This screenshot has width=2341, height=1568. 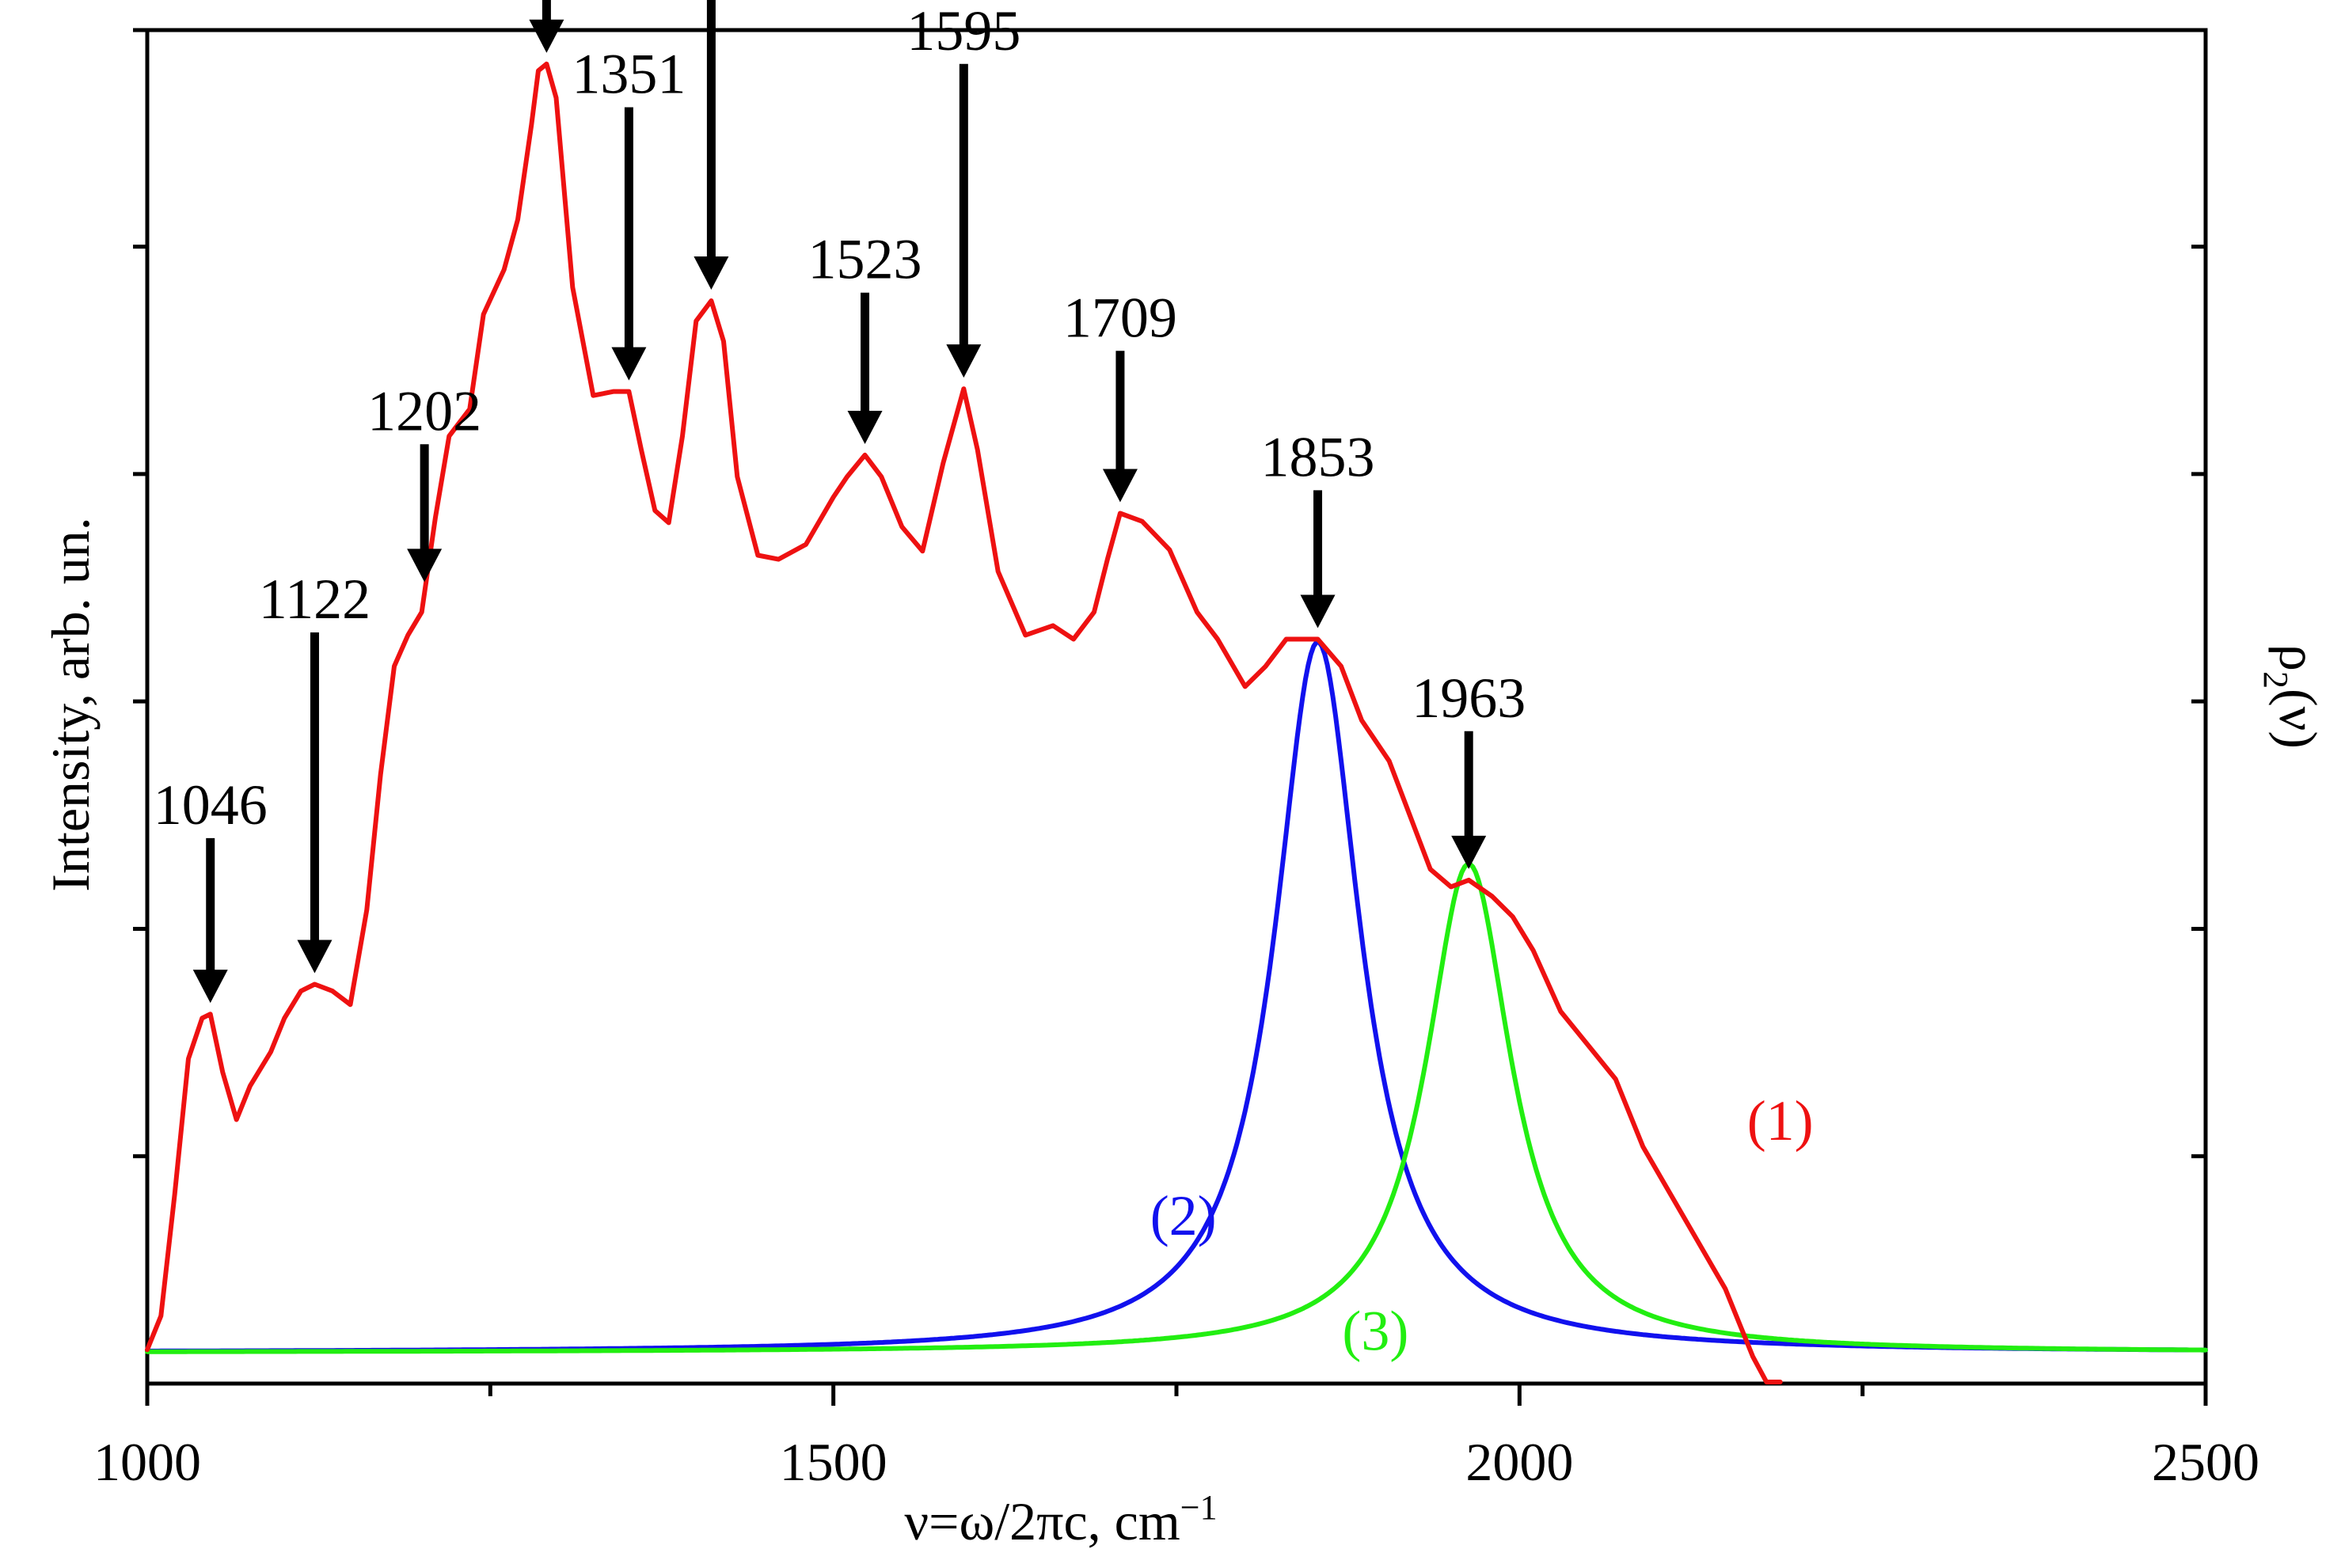 I want to click on x-tick-labels: 1000 1500 2000 2500, so click(x=1176, y=1462).